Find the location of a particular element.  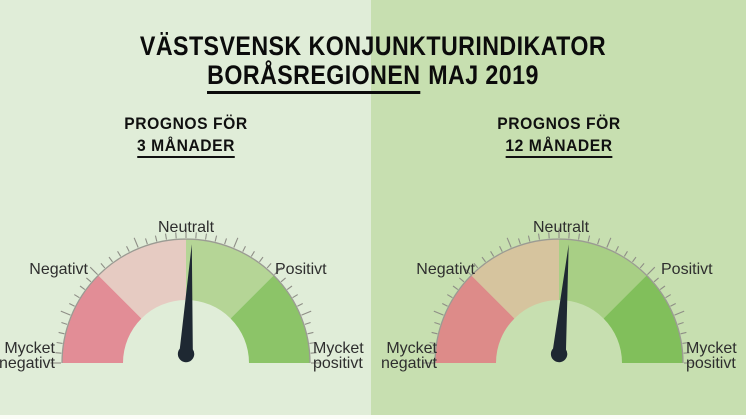

title-date: MAJ 2019 is located at coordinates (483, 75).